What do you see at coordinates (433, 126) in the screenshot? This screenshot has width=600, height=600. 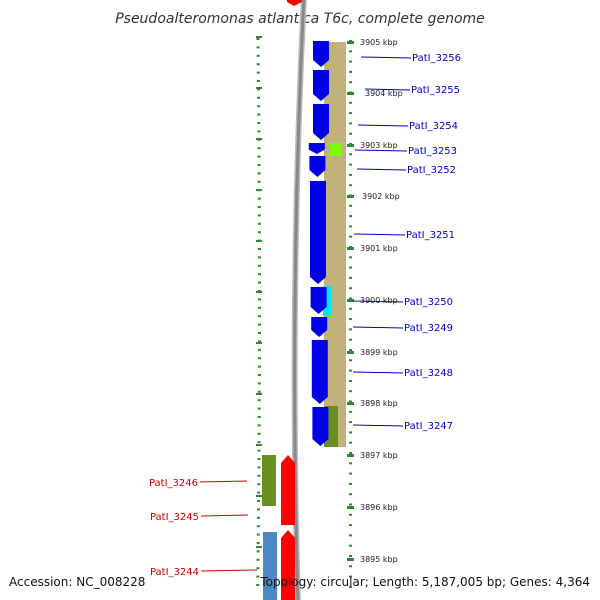 I see `gene-label-forward: PatI_3254` at bounding box center [433, 126].